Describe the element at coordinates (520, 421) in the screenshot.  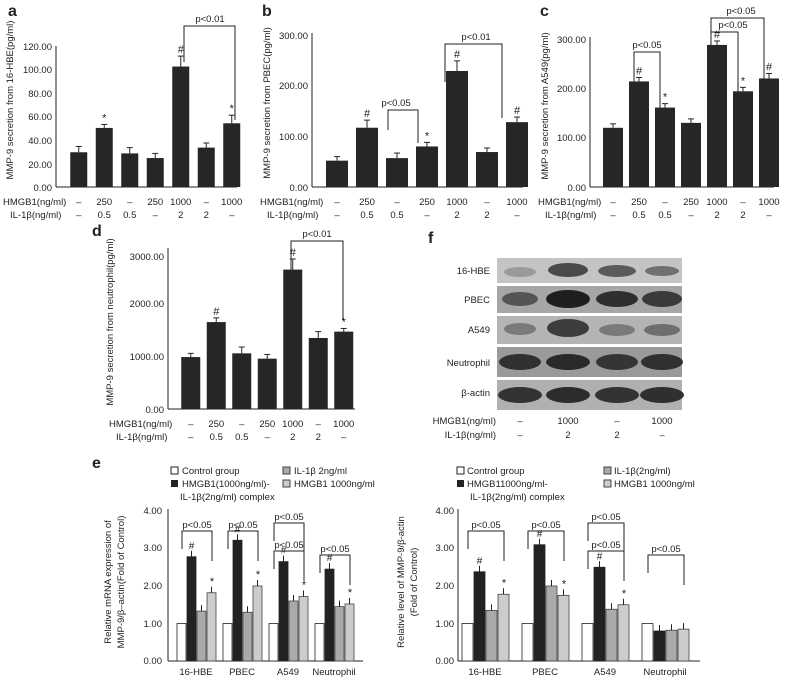
I see `blot-hmgb-0: –` at that location.